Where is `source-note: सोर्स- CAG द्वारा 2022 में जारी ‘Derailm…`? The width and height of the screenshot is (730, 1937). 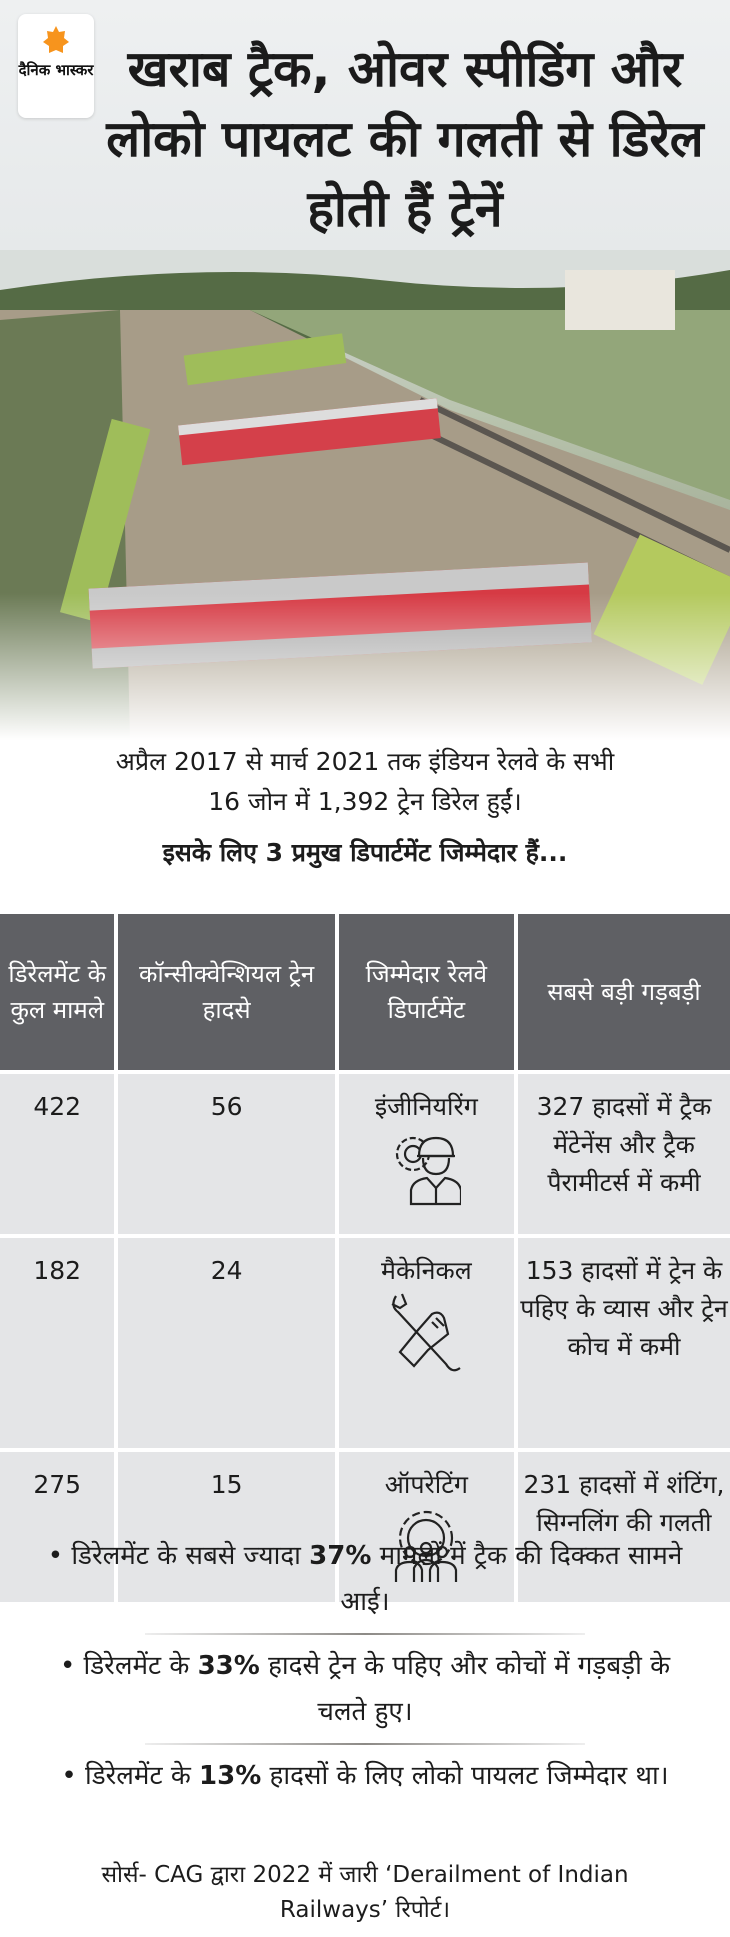 source-note: सोर्स- CAG द्वारा 2022 में जारी ‘Derailm… is located at coordinates (365, 1892).